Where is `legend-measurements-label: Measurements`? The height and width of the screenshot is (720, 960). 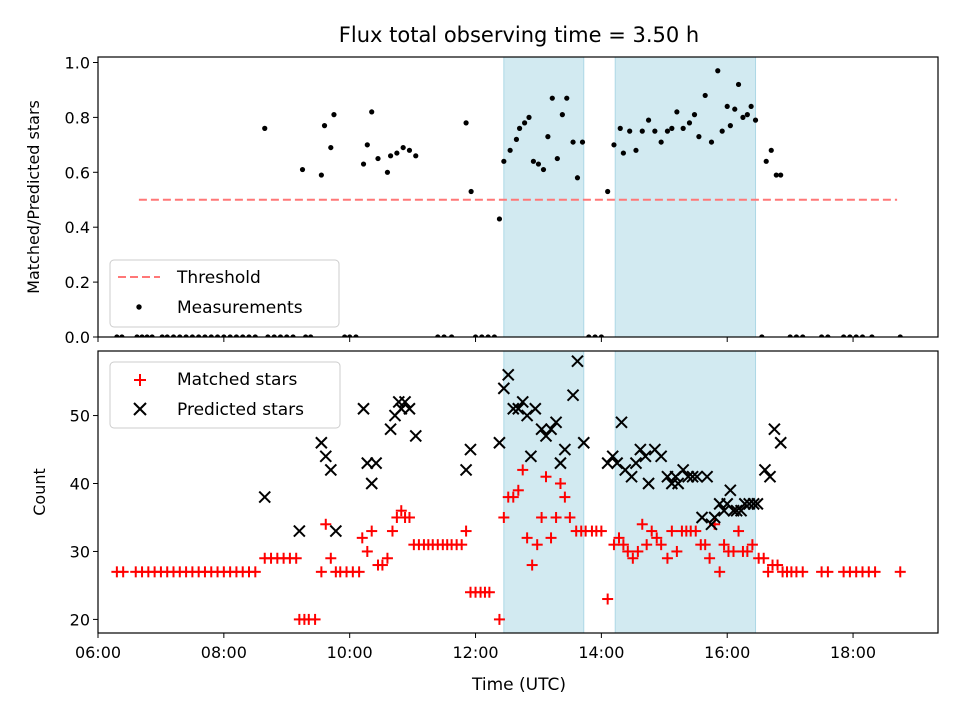
legend-measurements-label: Measurements is located at coordinates (240, 308).